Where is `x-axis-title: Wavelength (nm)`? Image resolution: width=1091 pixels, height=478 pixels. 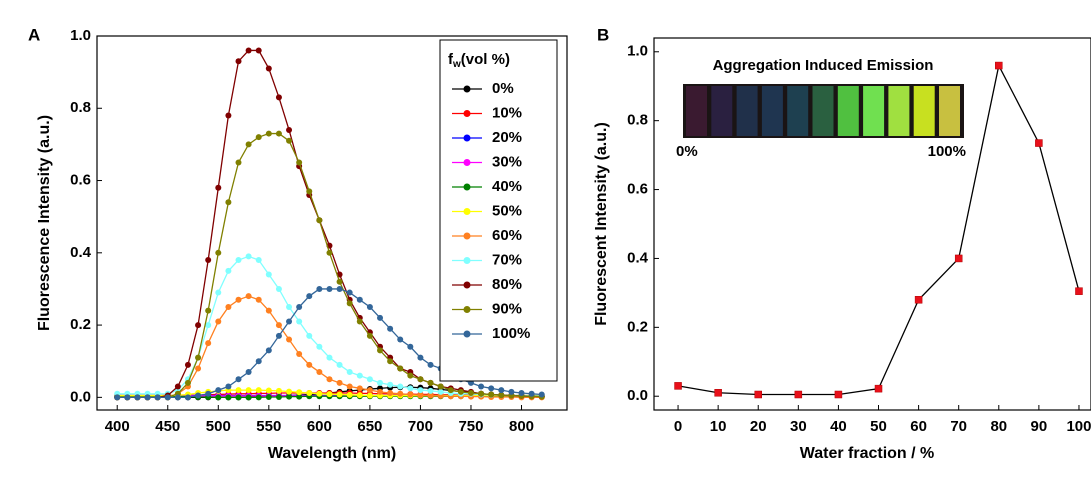 x-axis-title: Wavelength (nm) is located at coordinates (332, 453).